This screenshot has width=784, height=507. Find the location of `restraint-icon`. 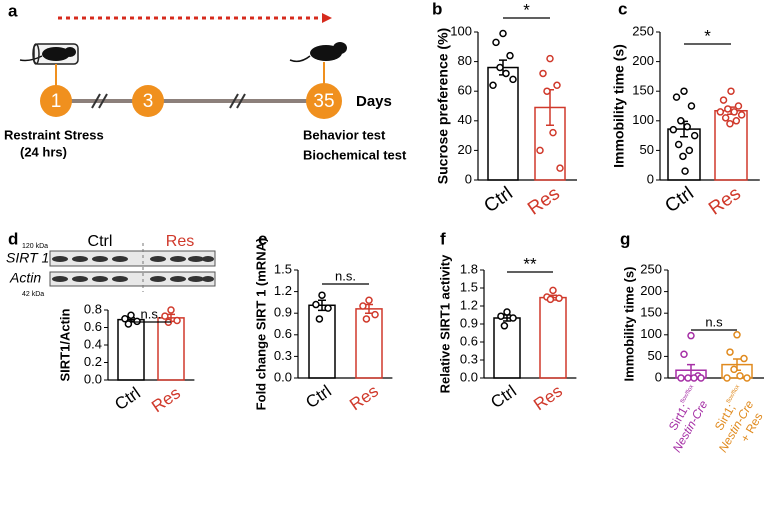

restraint-icon is located at coordinates (49, 64).